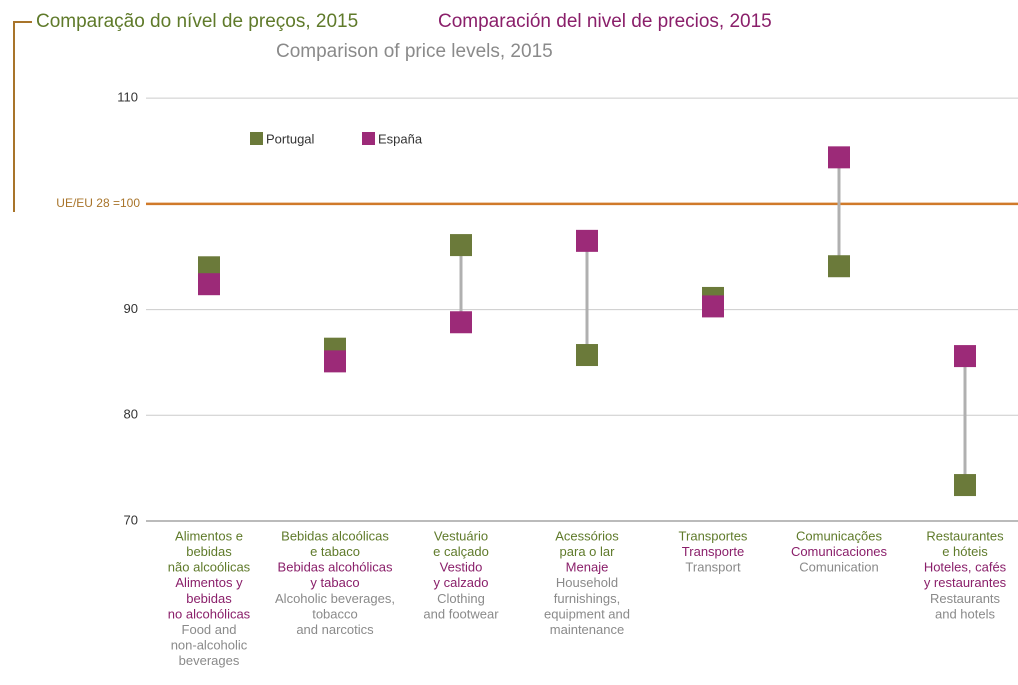  I want to click on x-tick-label: Hoteles, cafés, so click(965, 567).